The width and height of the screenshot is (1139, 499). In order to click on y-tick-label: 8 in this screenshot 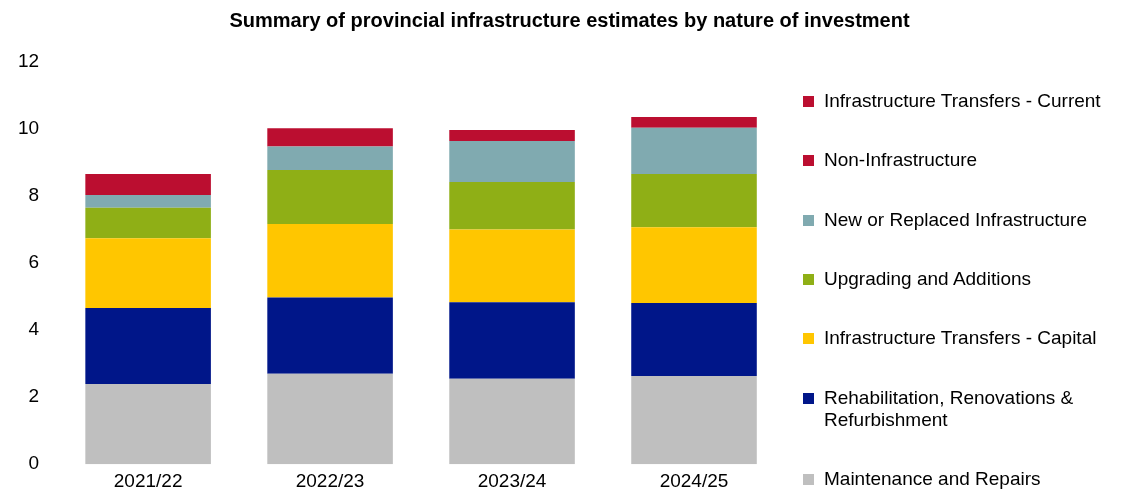, I will do `click(34, 195)`.